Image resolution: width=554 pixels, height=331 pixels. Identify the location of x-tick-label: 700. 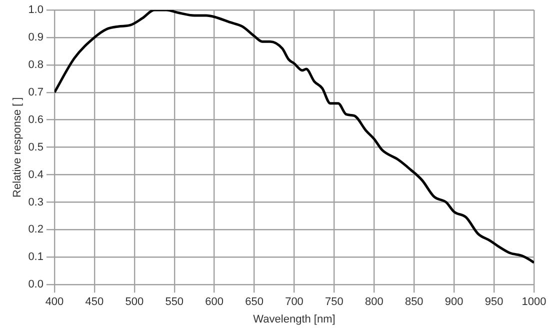
(294, 302).